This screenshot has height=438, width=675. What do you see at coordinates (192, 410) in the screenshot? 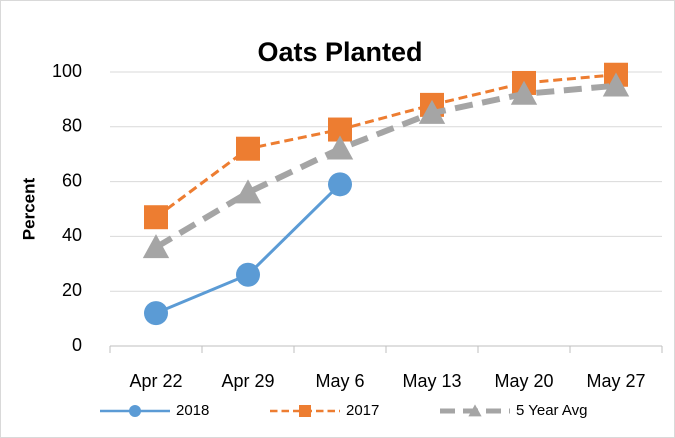
I see `legend-label: 2018` at bounding box center [192, 410].